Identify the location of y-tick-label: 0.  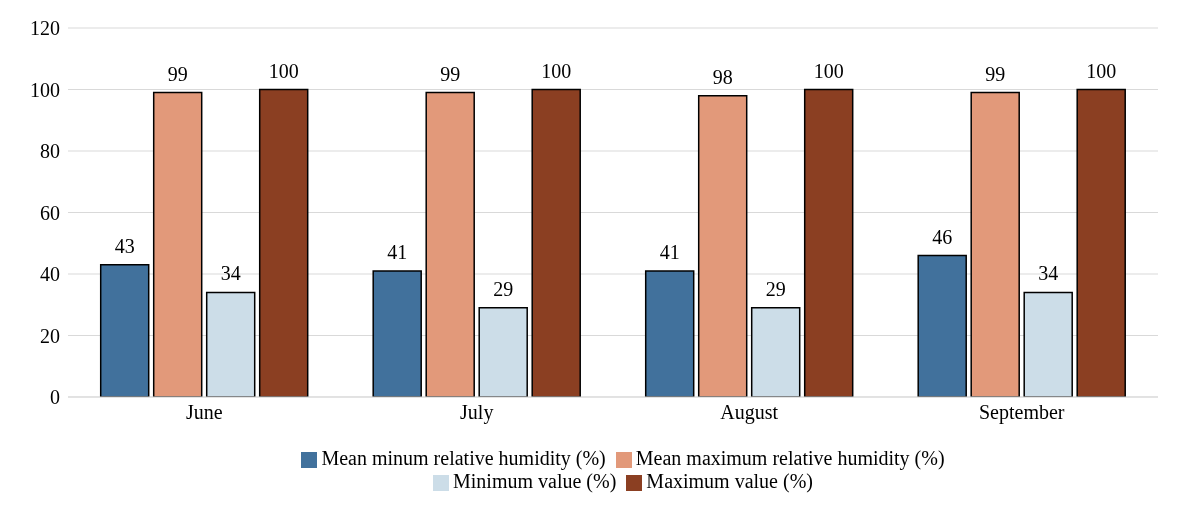
(55, 397).